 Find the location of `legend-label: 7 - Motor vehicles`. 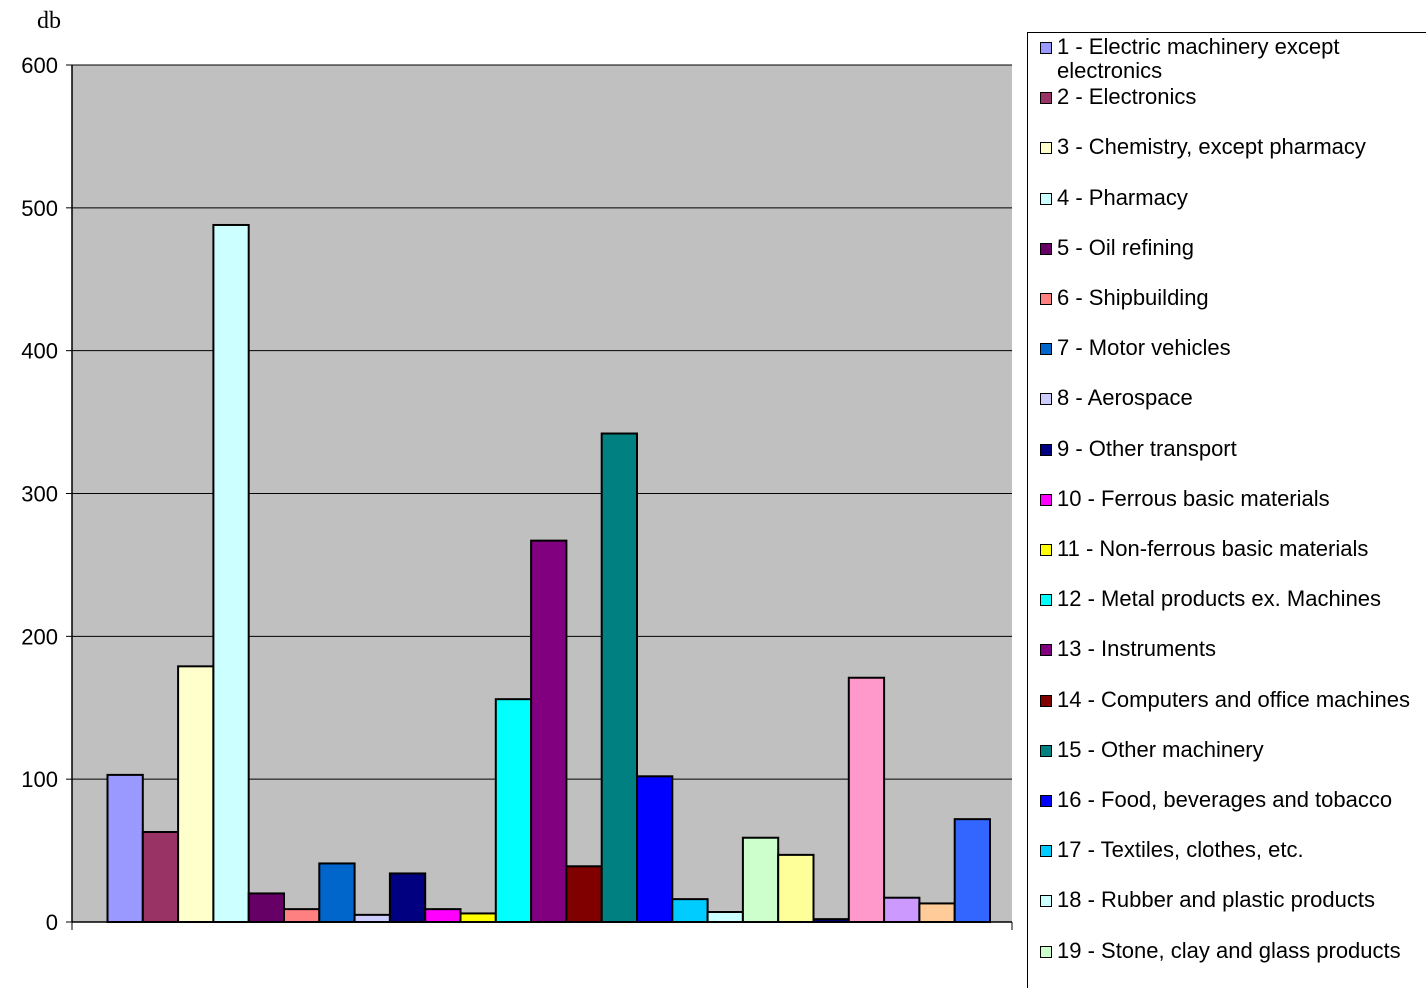

legend-label: 7 - Motor vehicles is located at coordinates (1144, 348).